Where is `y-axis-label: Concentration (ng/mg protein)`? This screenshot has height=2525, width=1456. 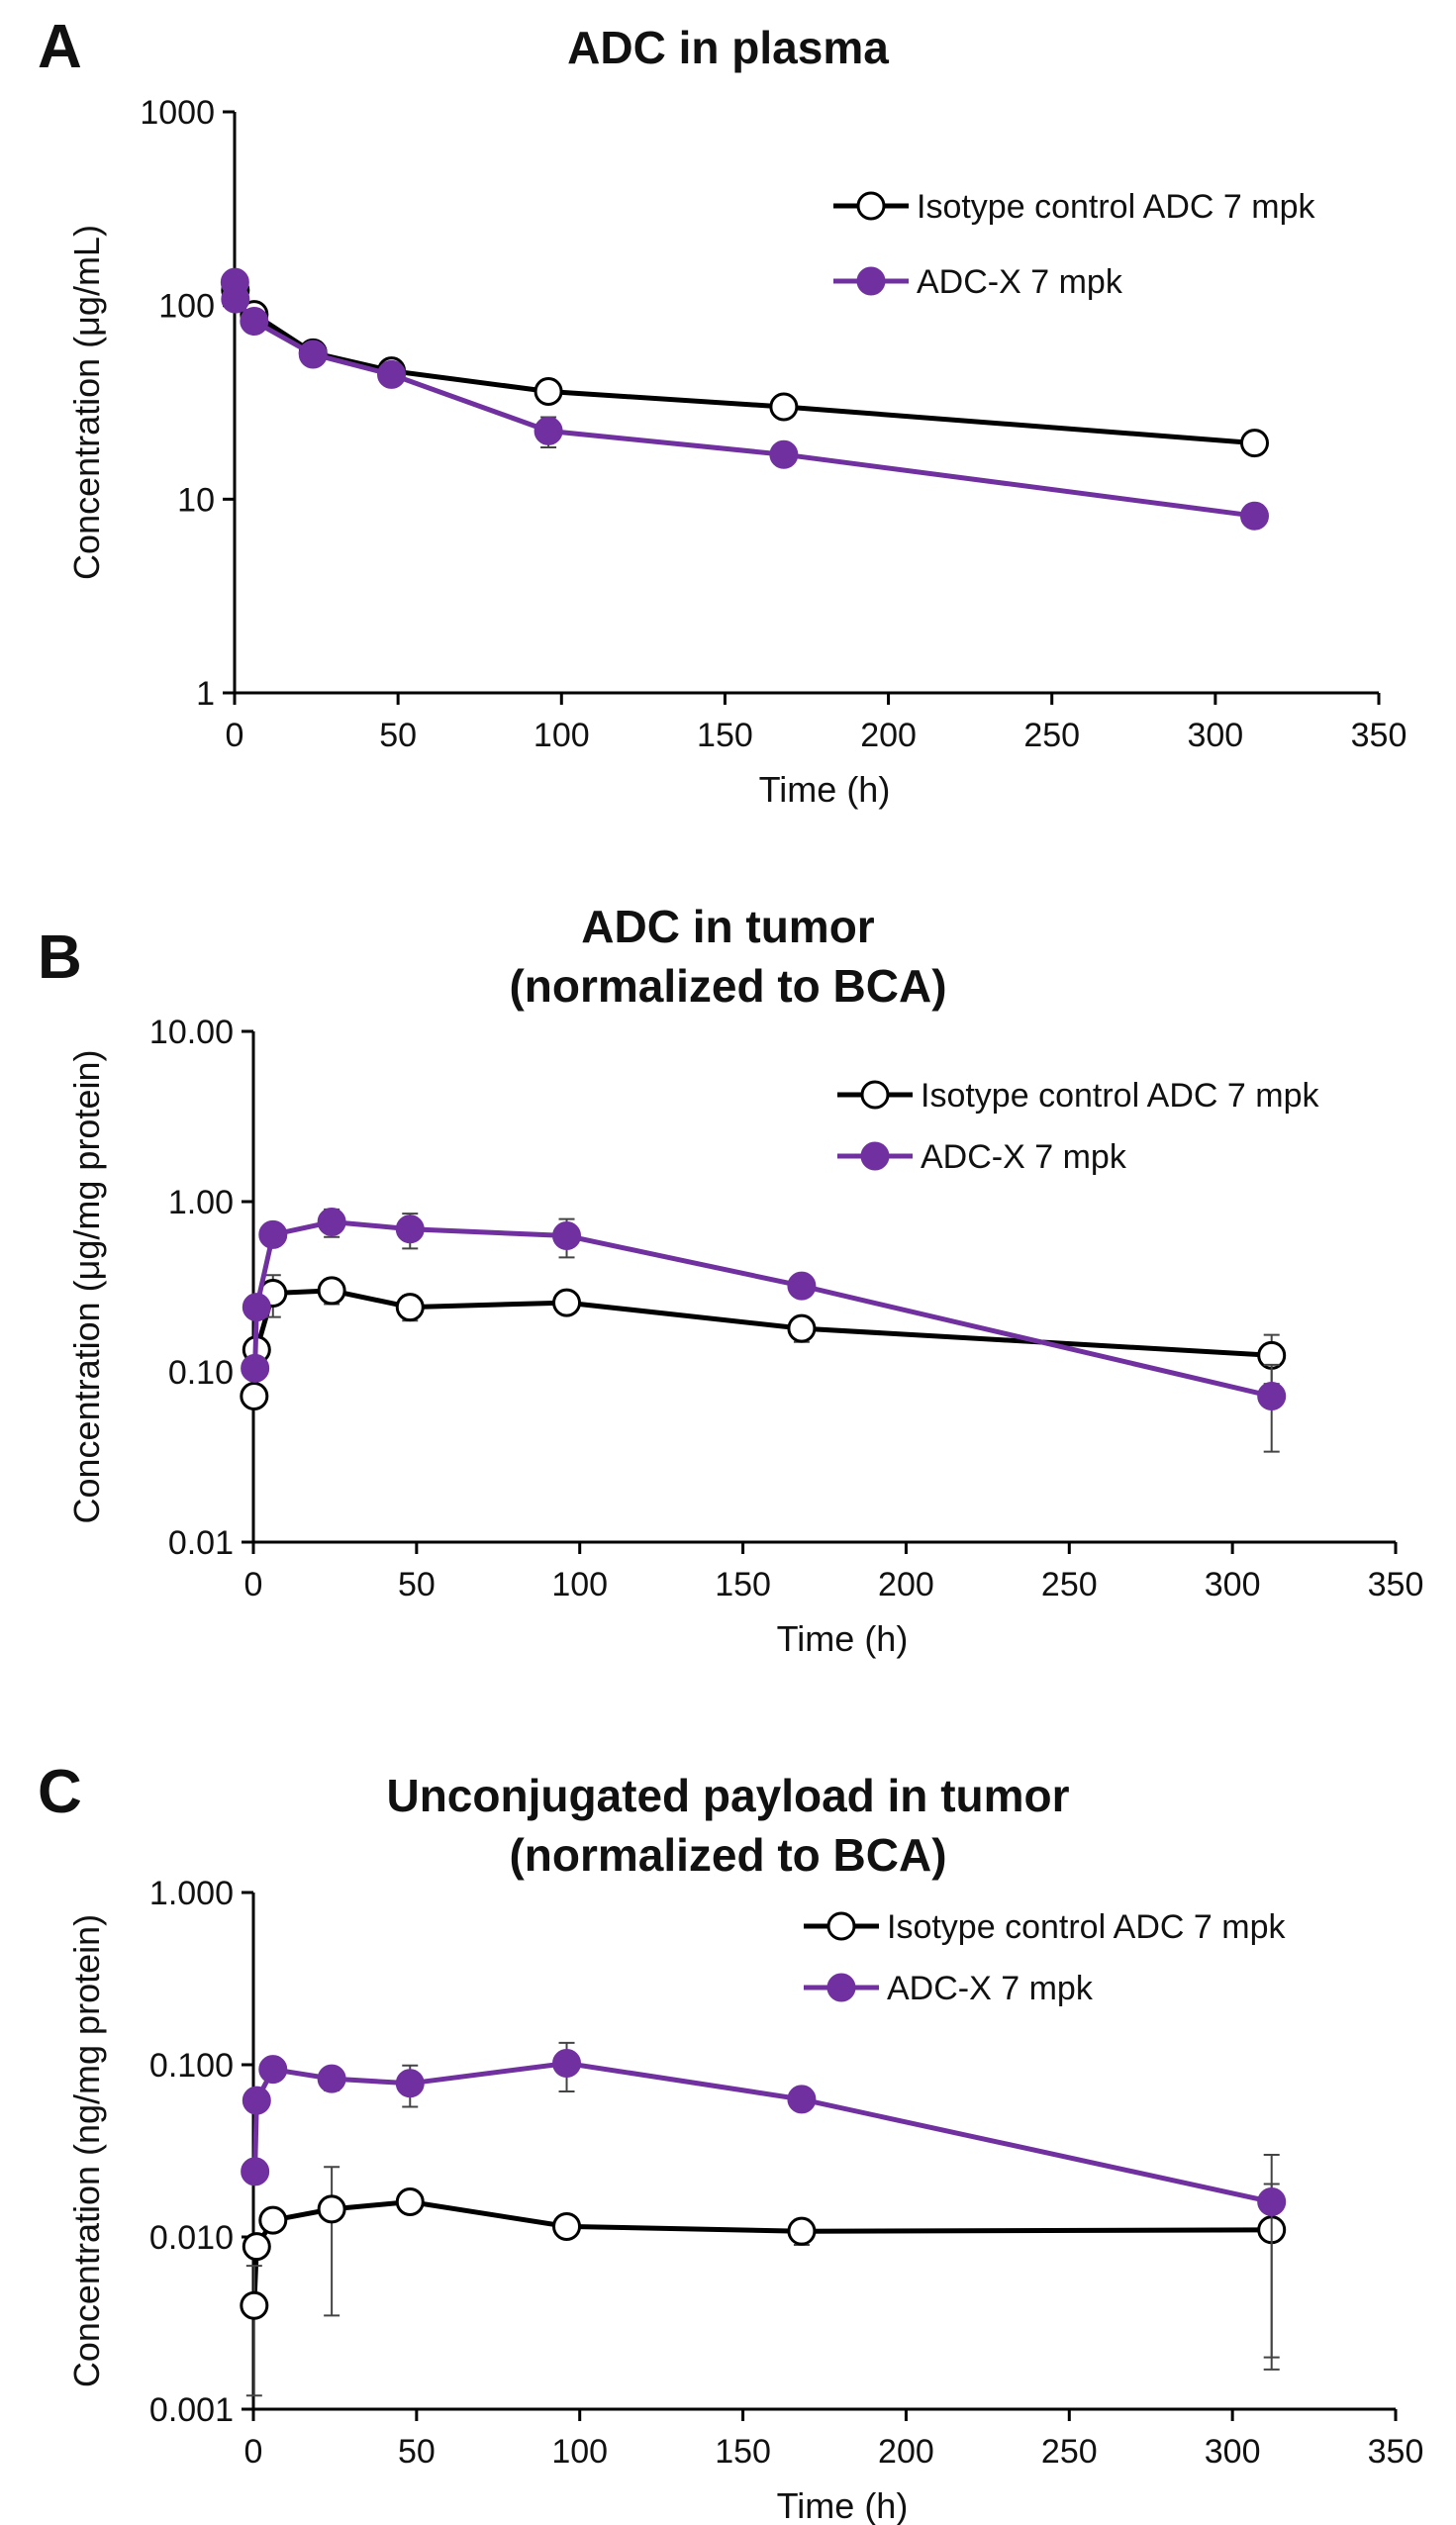
y-axis-label: Concentration (ng/mg protein) is located at coordinates (86, 2150).